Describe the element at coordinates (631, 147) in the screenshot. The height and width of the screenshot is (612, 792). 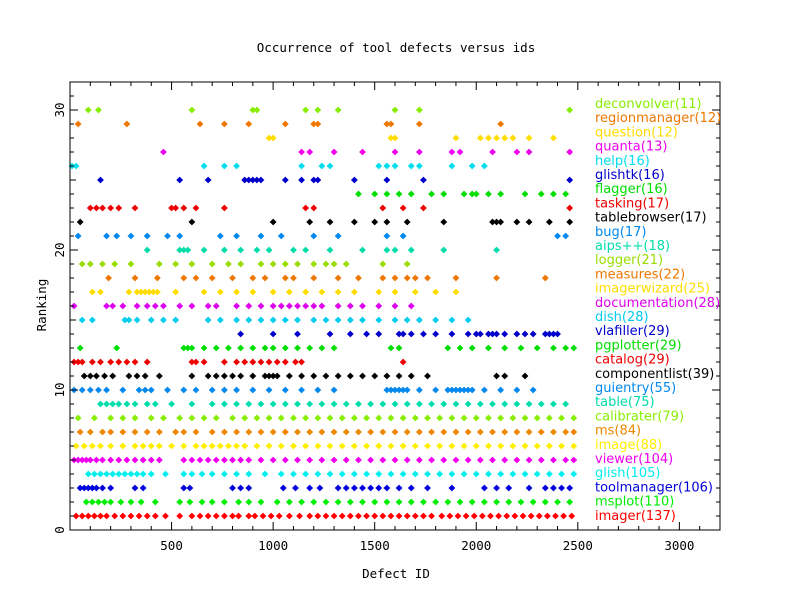
I see `legend-entry: quanta(13)` at that location.